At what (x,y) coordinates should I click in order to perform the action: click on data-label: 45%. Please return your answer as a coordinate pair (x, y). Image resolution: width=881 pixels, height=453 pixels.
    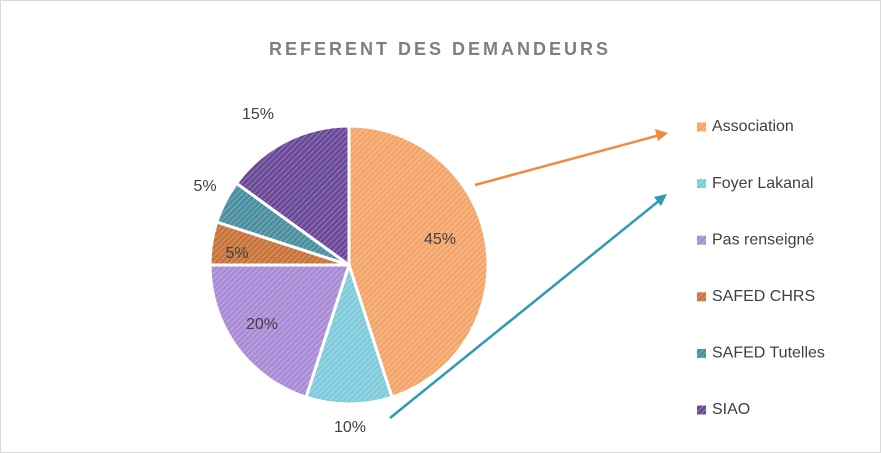
    Looking at the image, I should click on (440, 239).